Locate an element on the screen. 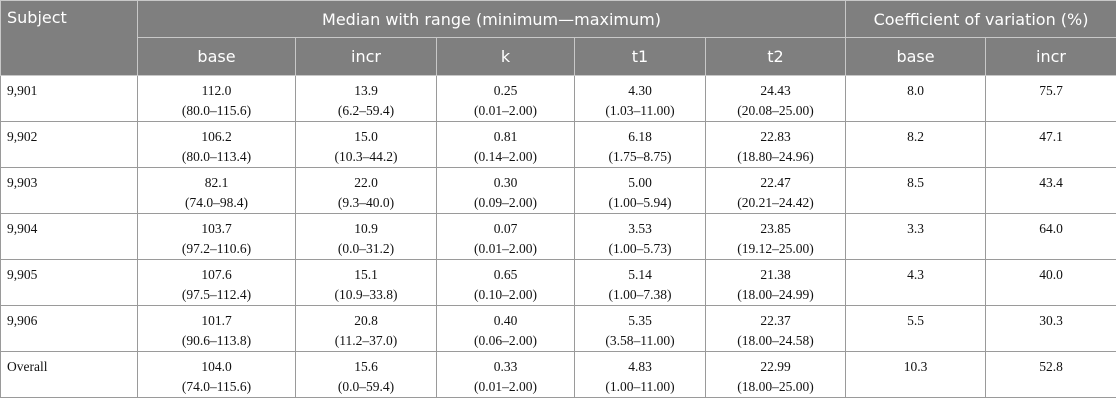 The height and width of the screenshot is (400, 1116). median-cell: 4.30 (1.03–11.00) is located at coordinates (640, 98).